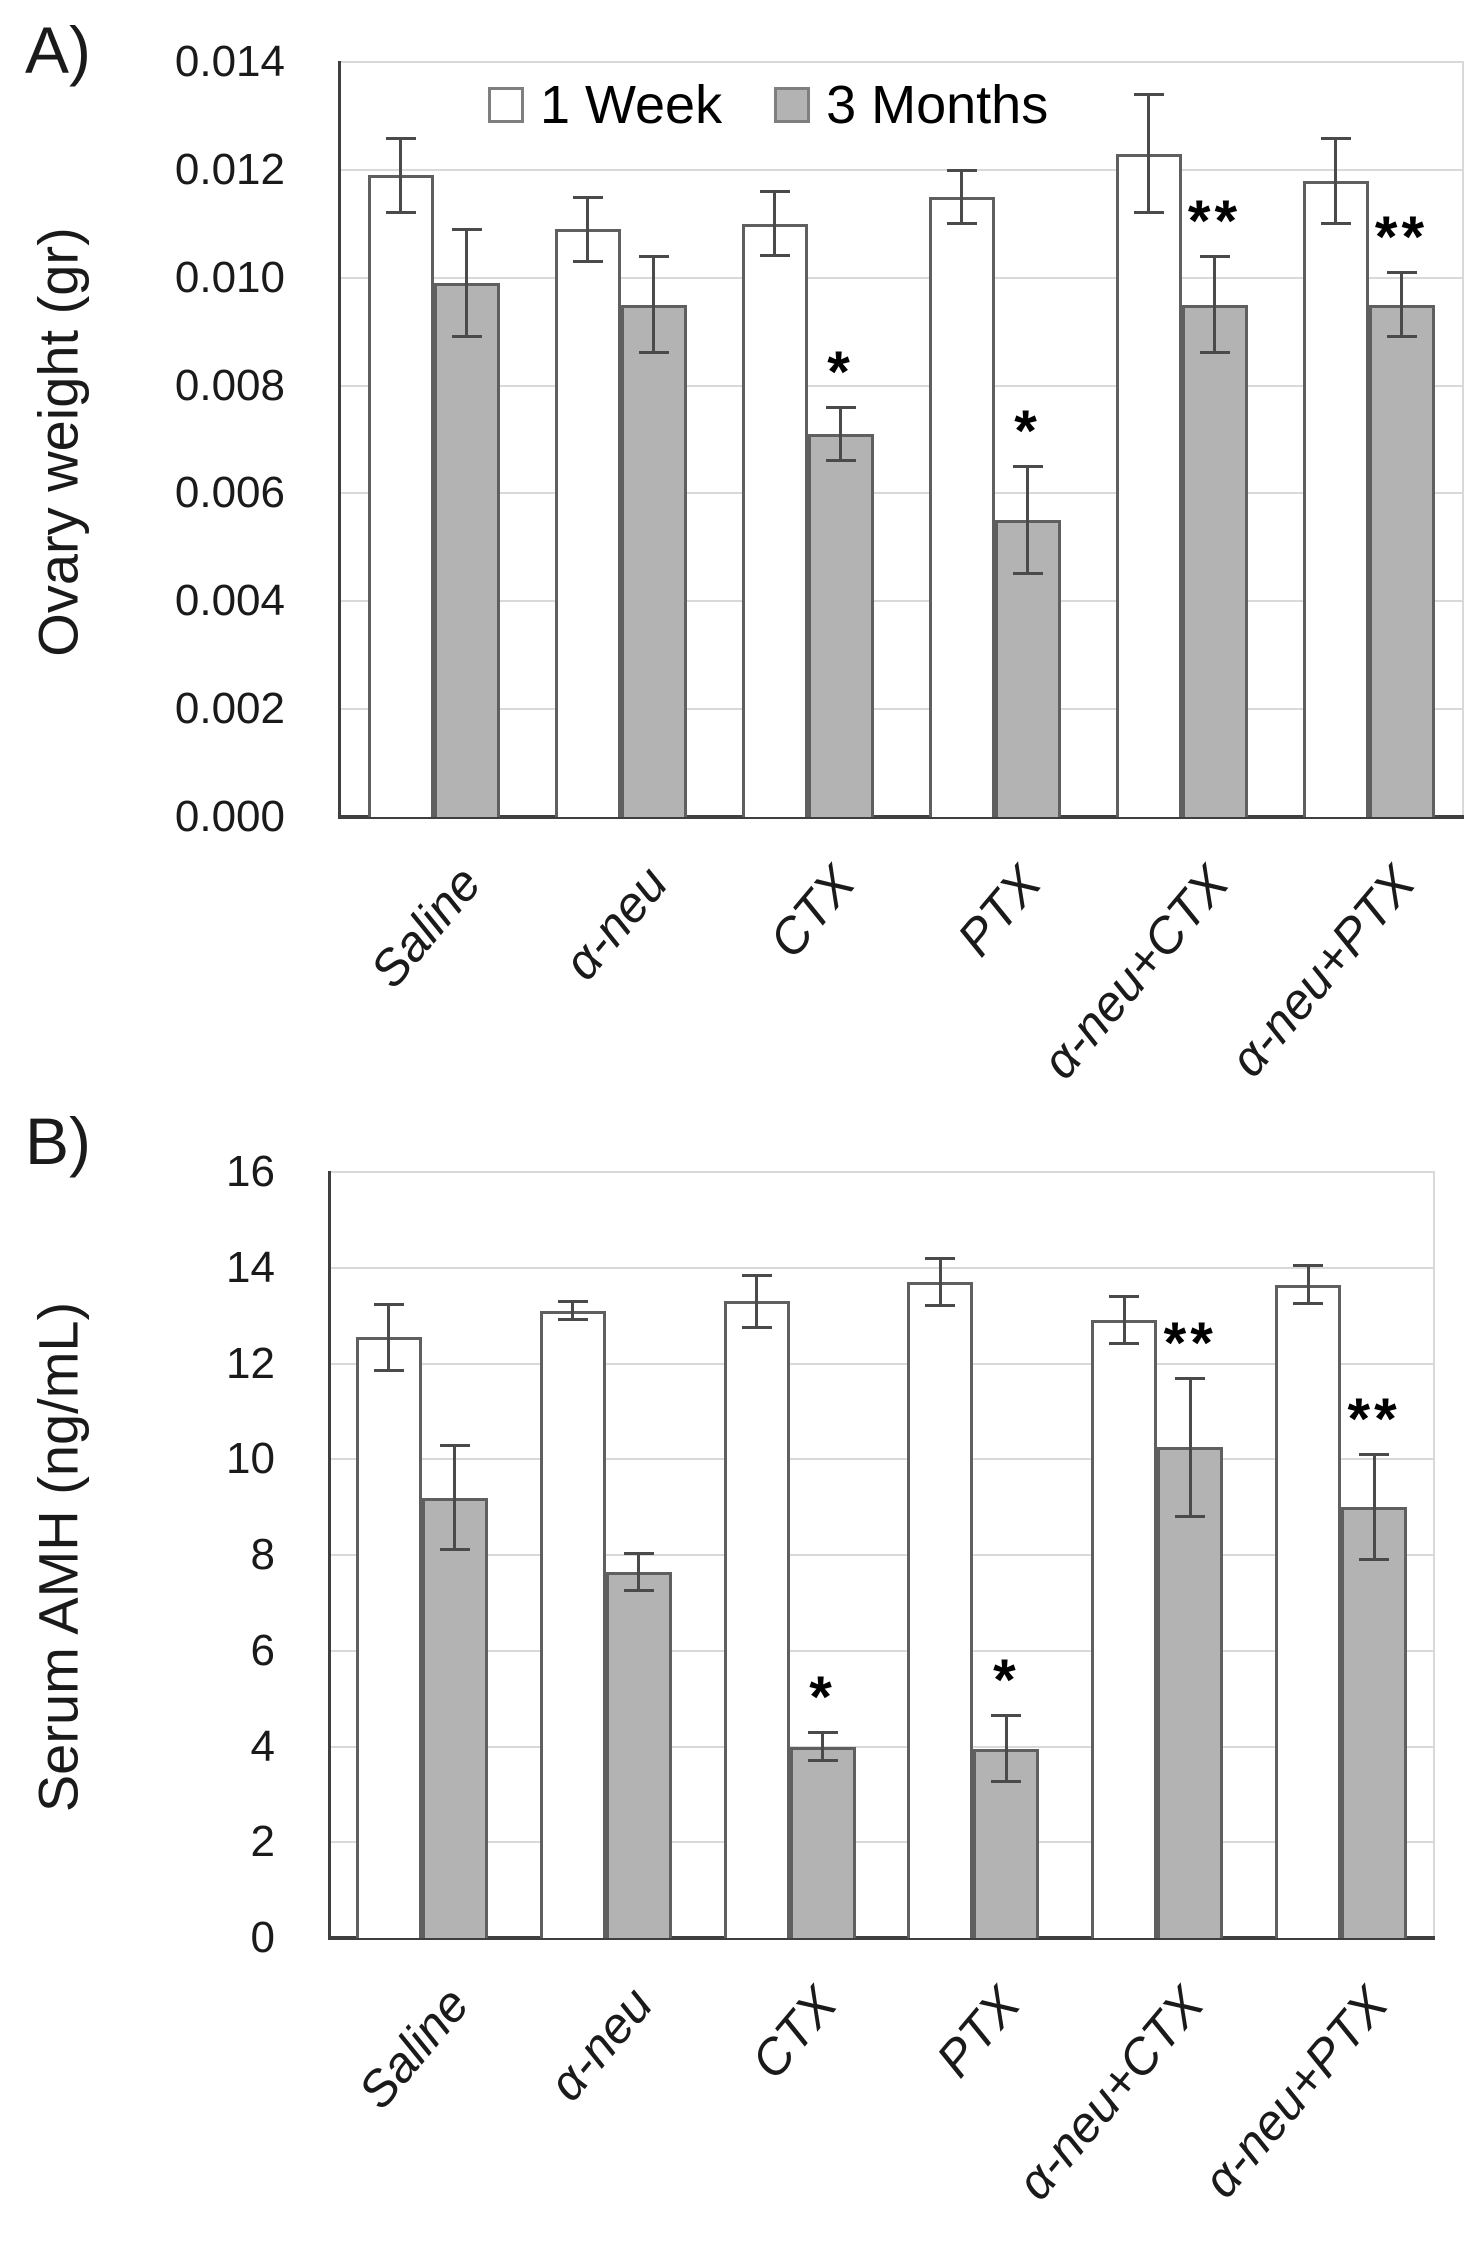 This screenshot has width=1469, height=2260. I want to click on legend-swatch-1-week-icon, so click(506, 105).